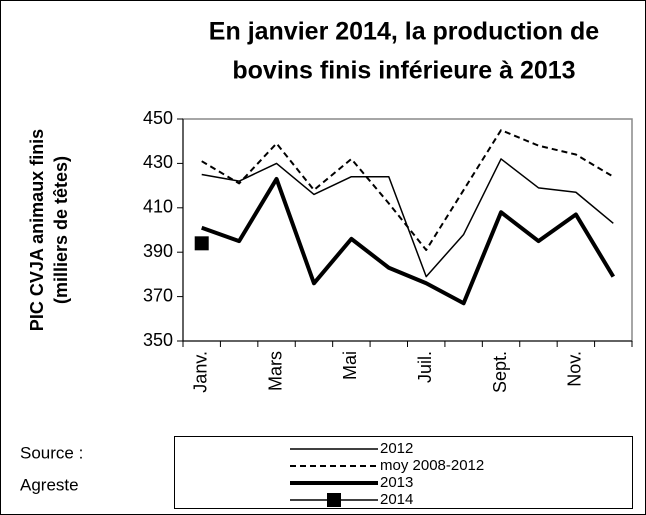 This screenshot has height=515, width=646. I want to click on legend-marker, so click(334, 500).